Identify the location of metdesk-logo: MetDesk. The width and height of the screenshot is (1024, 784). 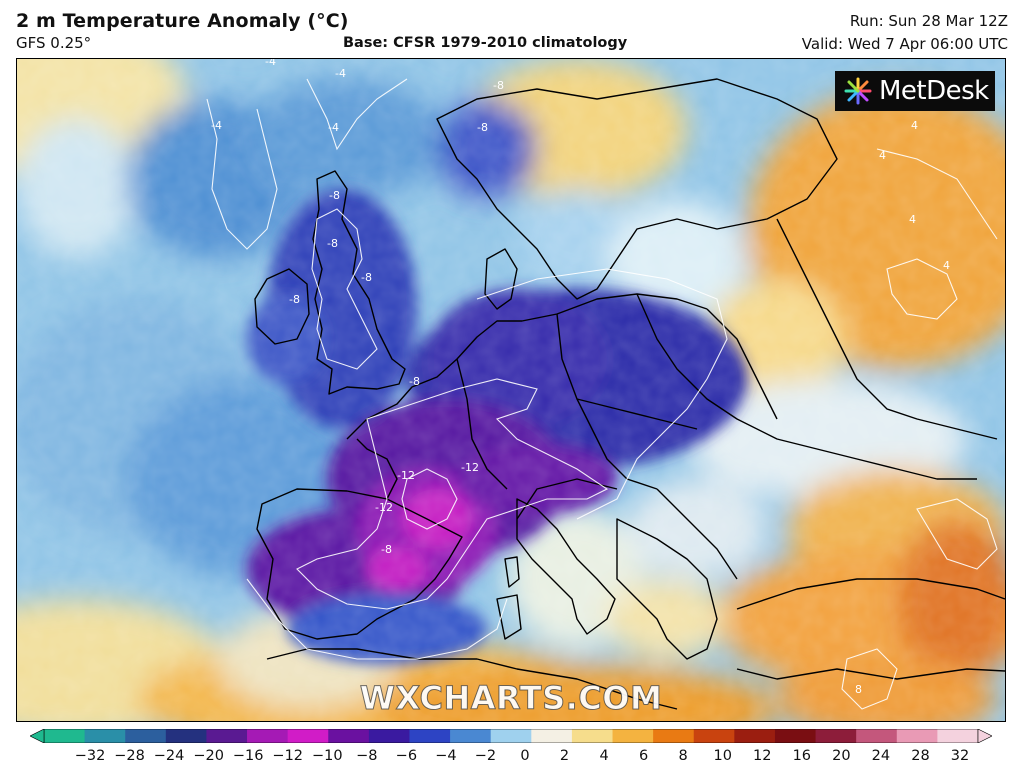
(915, 91).